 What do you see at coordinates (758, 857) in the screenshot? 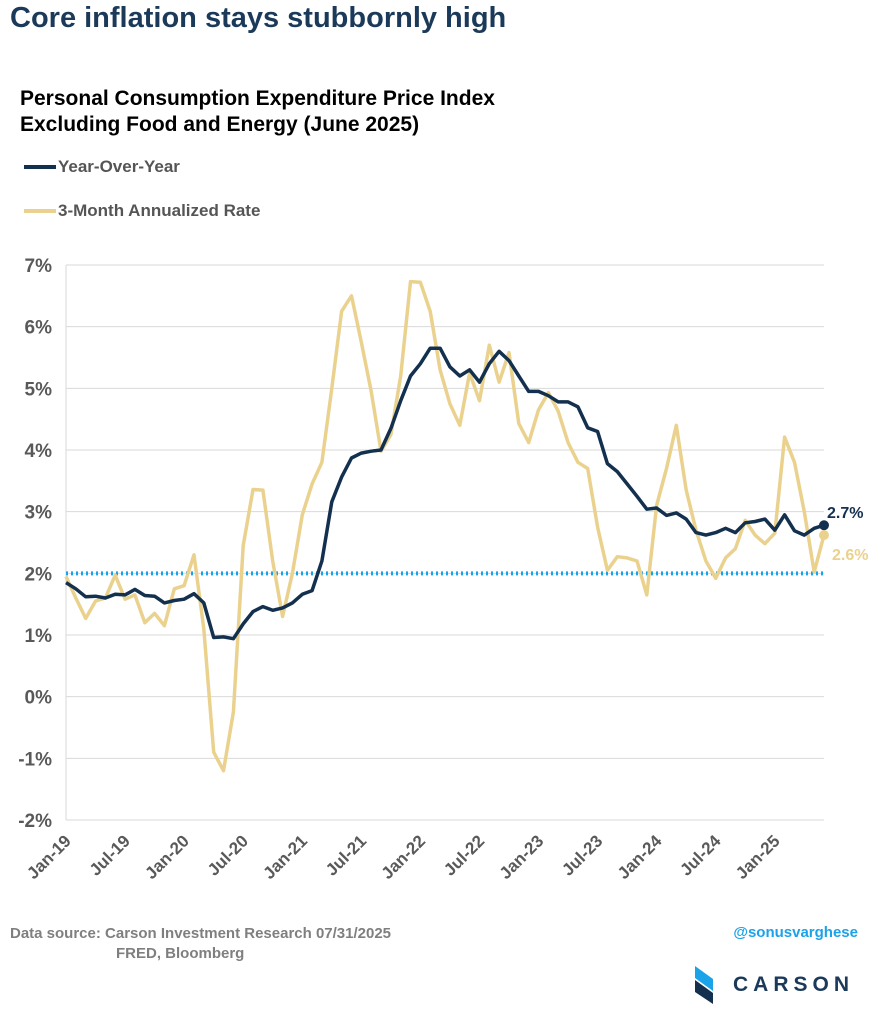
I see `x-tick-label: Jan-25` at bounding box center [758, 857].